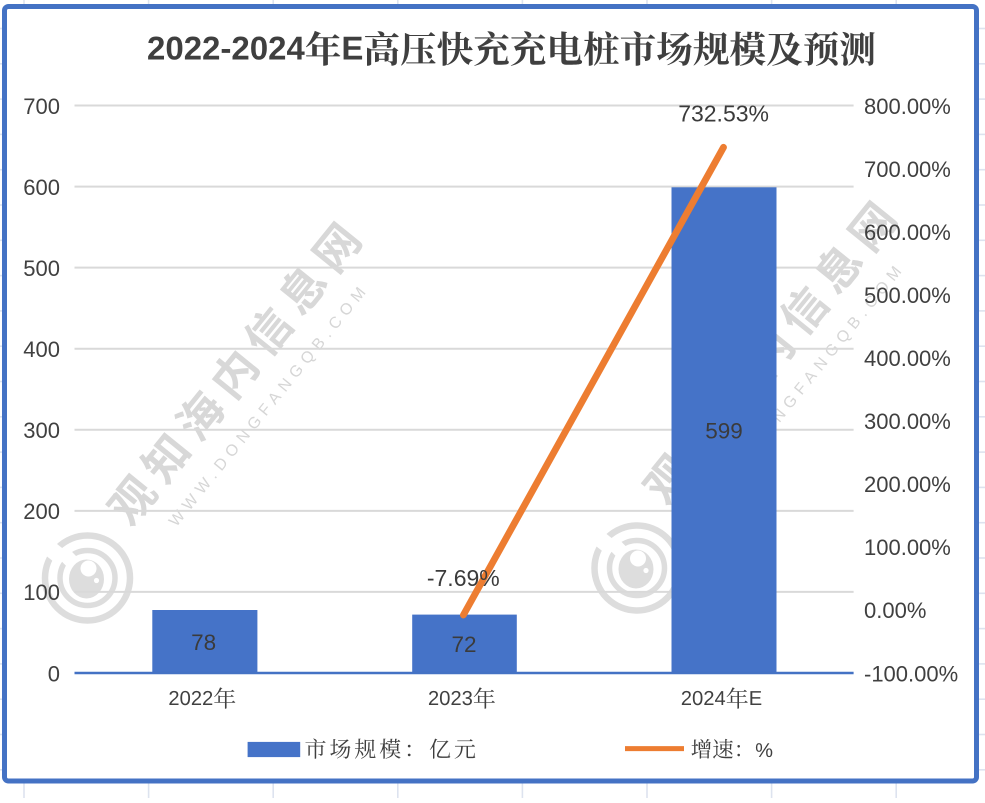  I want to click on svg-text: 72, so click(463, 644).